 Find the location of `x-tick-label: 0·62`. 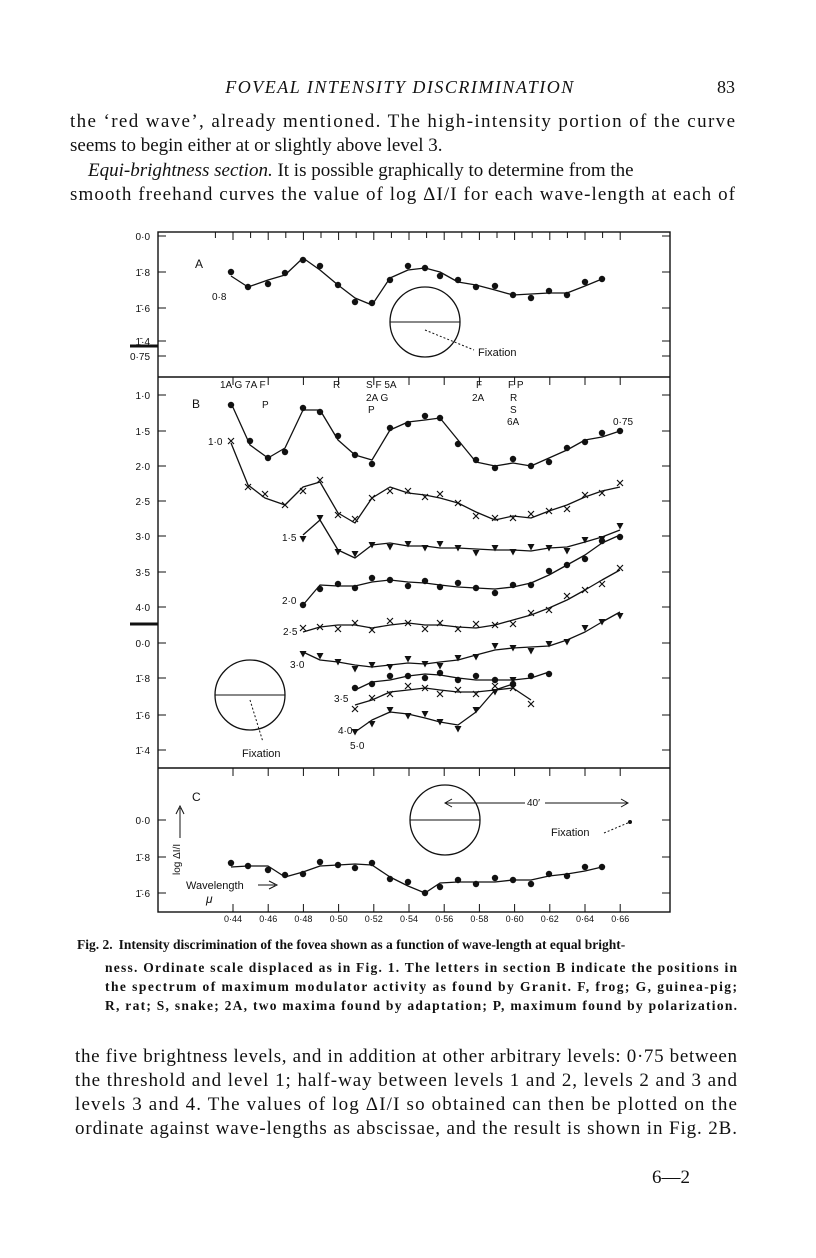

x-tick-label: 0·62 is located at coordinates (550, 919).